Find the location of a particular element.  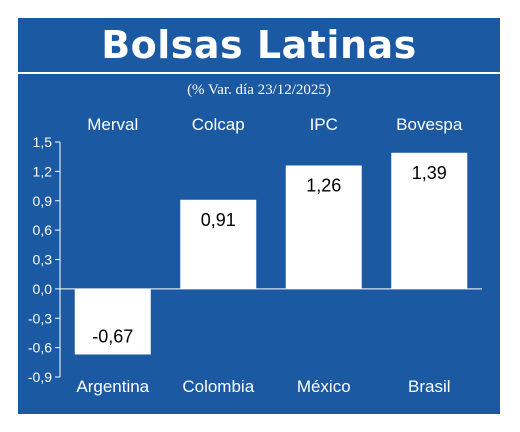

y-tick-label: 0,6 is located at coordinates (43, 230).